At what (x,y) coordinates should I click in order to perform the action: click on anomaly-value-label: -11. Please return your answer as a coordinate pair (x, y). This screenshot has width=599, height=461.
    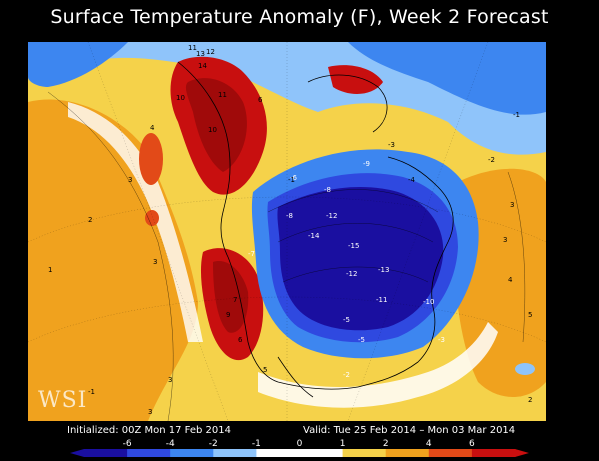
    Looking at the image, I should click on (381, 300).